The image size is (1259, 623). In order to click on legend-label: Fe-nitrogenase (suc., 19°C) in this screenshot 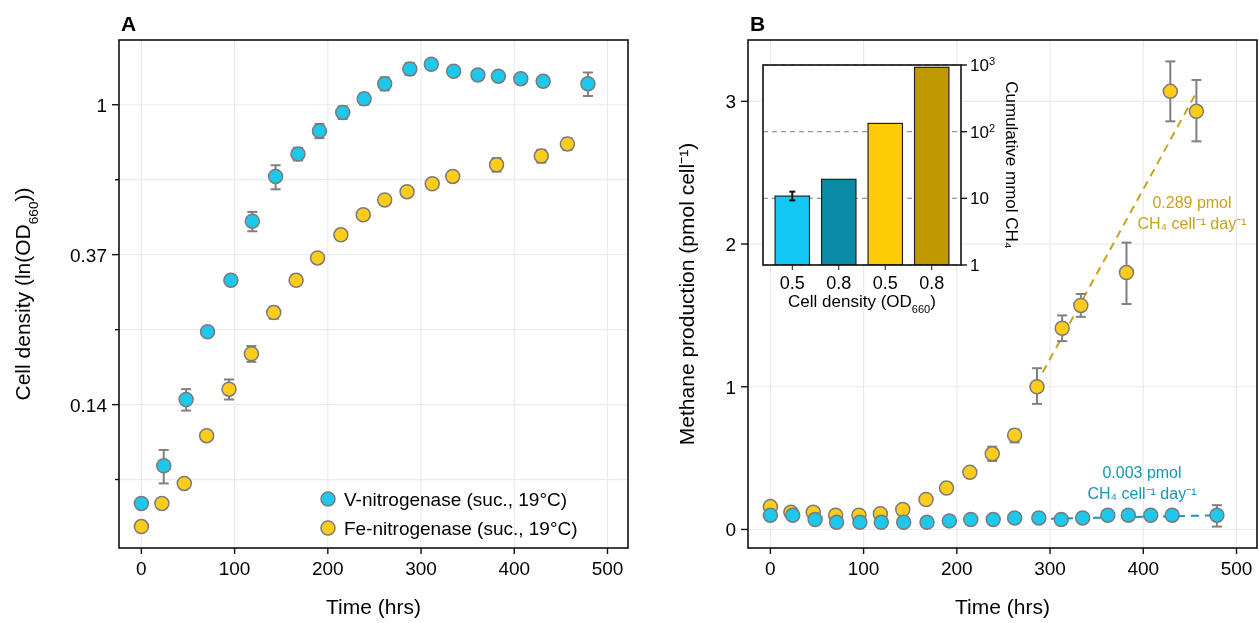, I will do `click(461, 528)`.